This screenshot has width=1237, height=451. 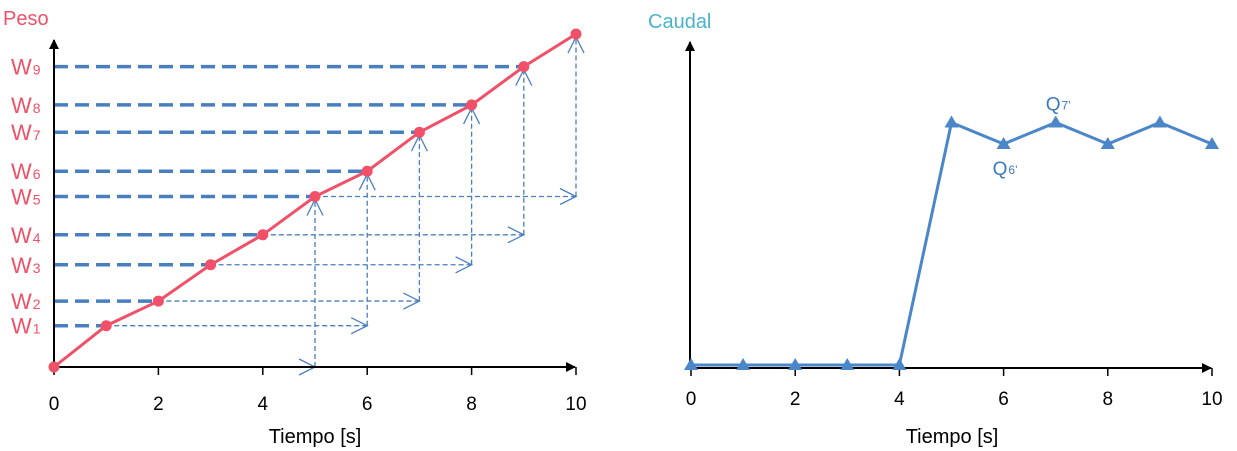 I want to click on weight-level-label: W1, so click(x=26, y=326).